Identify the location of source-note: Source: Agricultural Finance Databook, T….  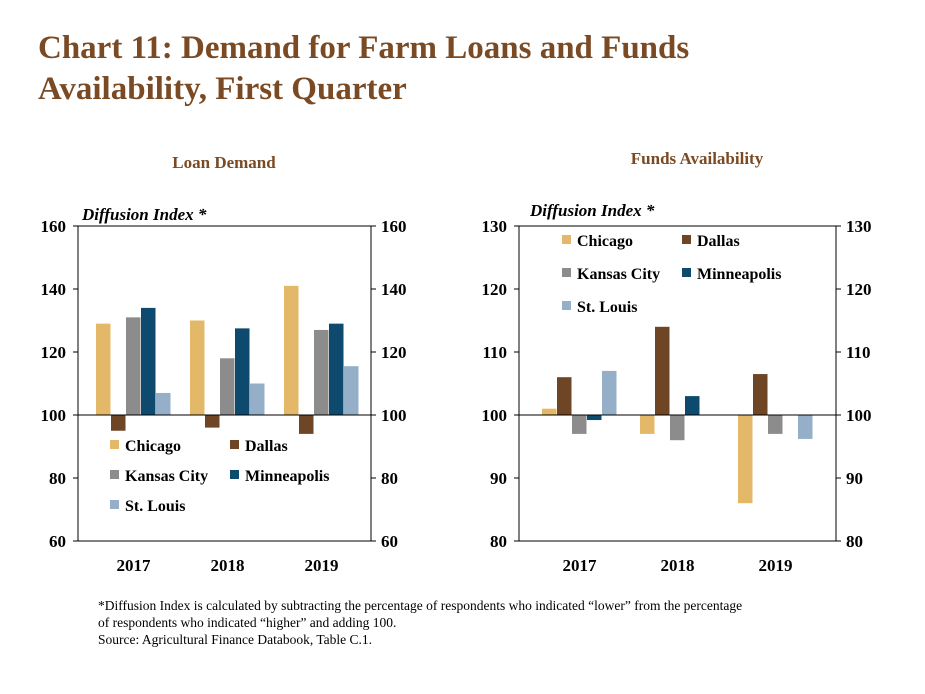
(235, 639).